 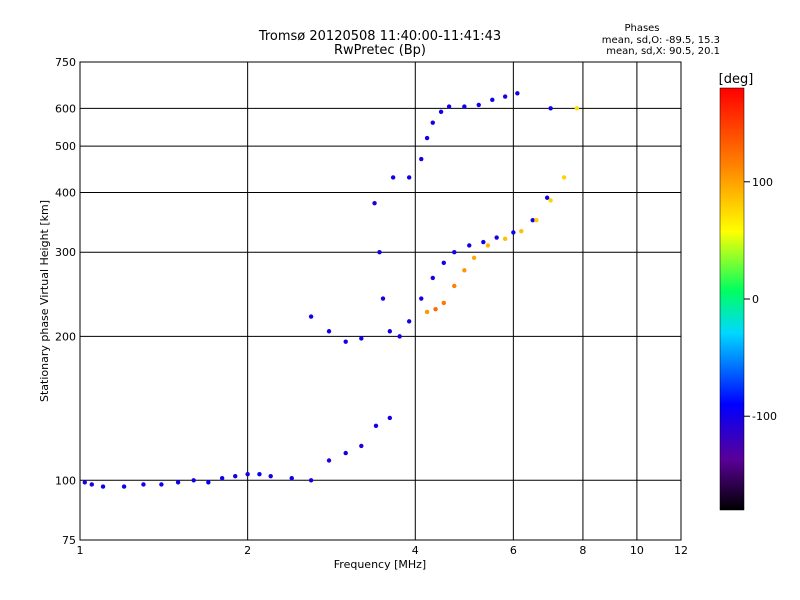 What do you see at coordinates (380, 564) in the screenshot?
I see `x-axis-label: Frequency [MHz]` at bounding box center [380, 564].